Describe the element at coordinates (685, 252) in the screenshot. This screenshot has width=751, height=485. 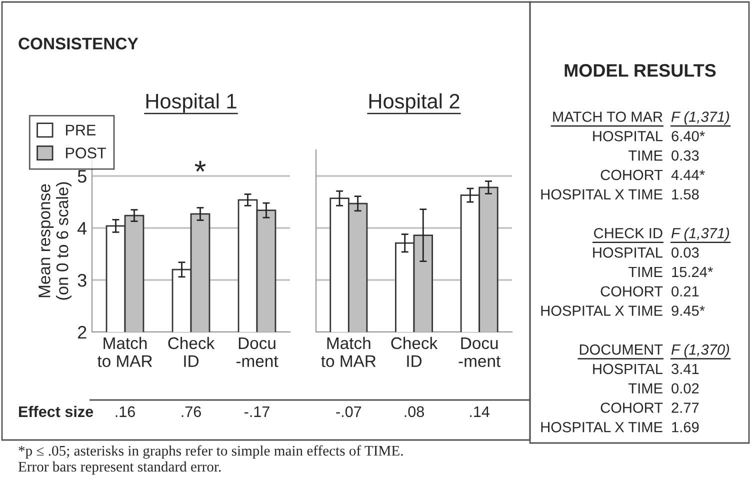
I see `text: 0.03` at that location.